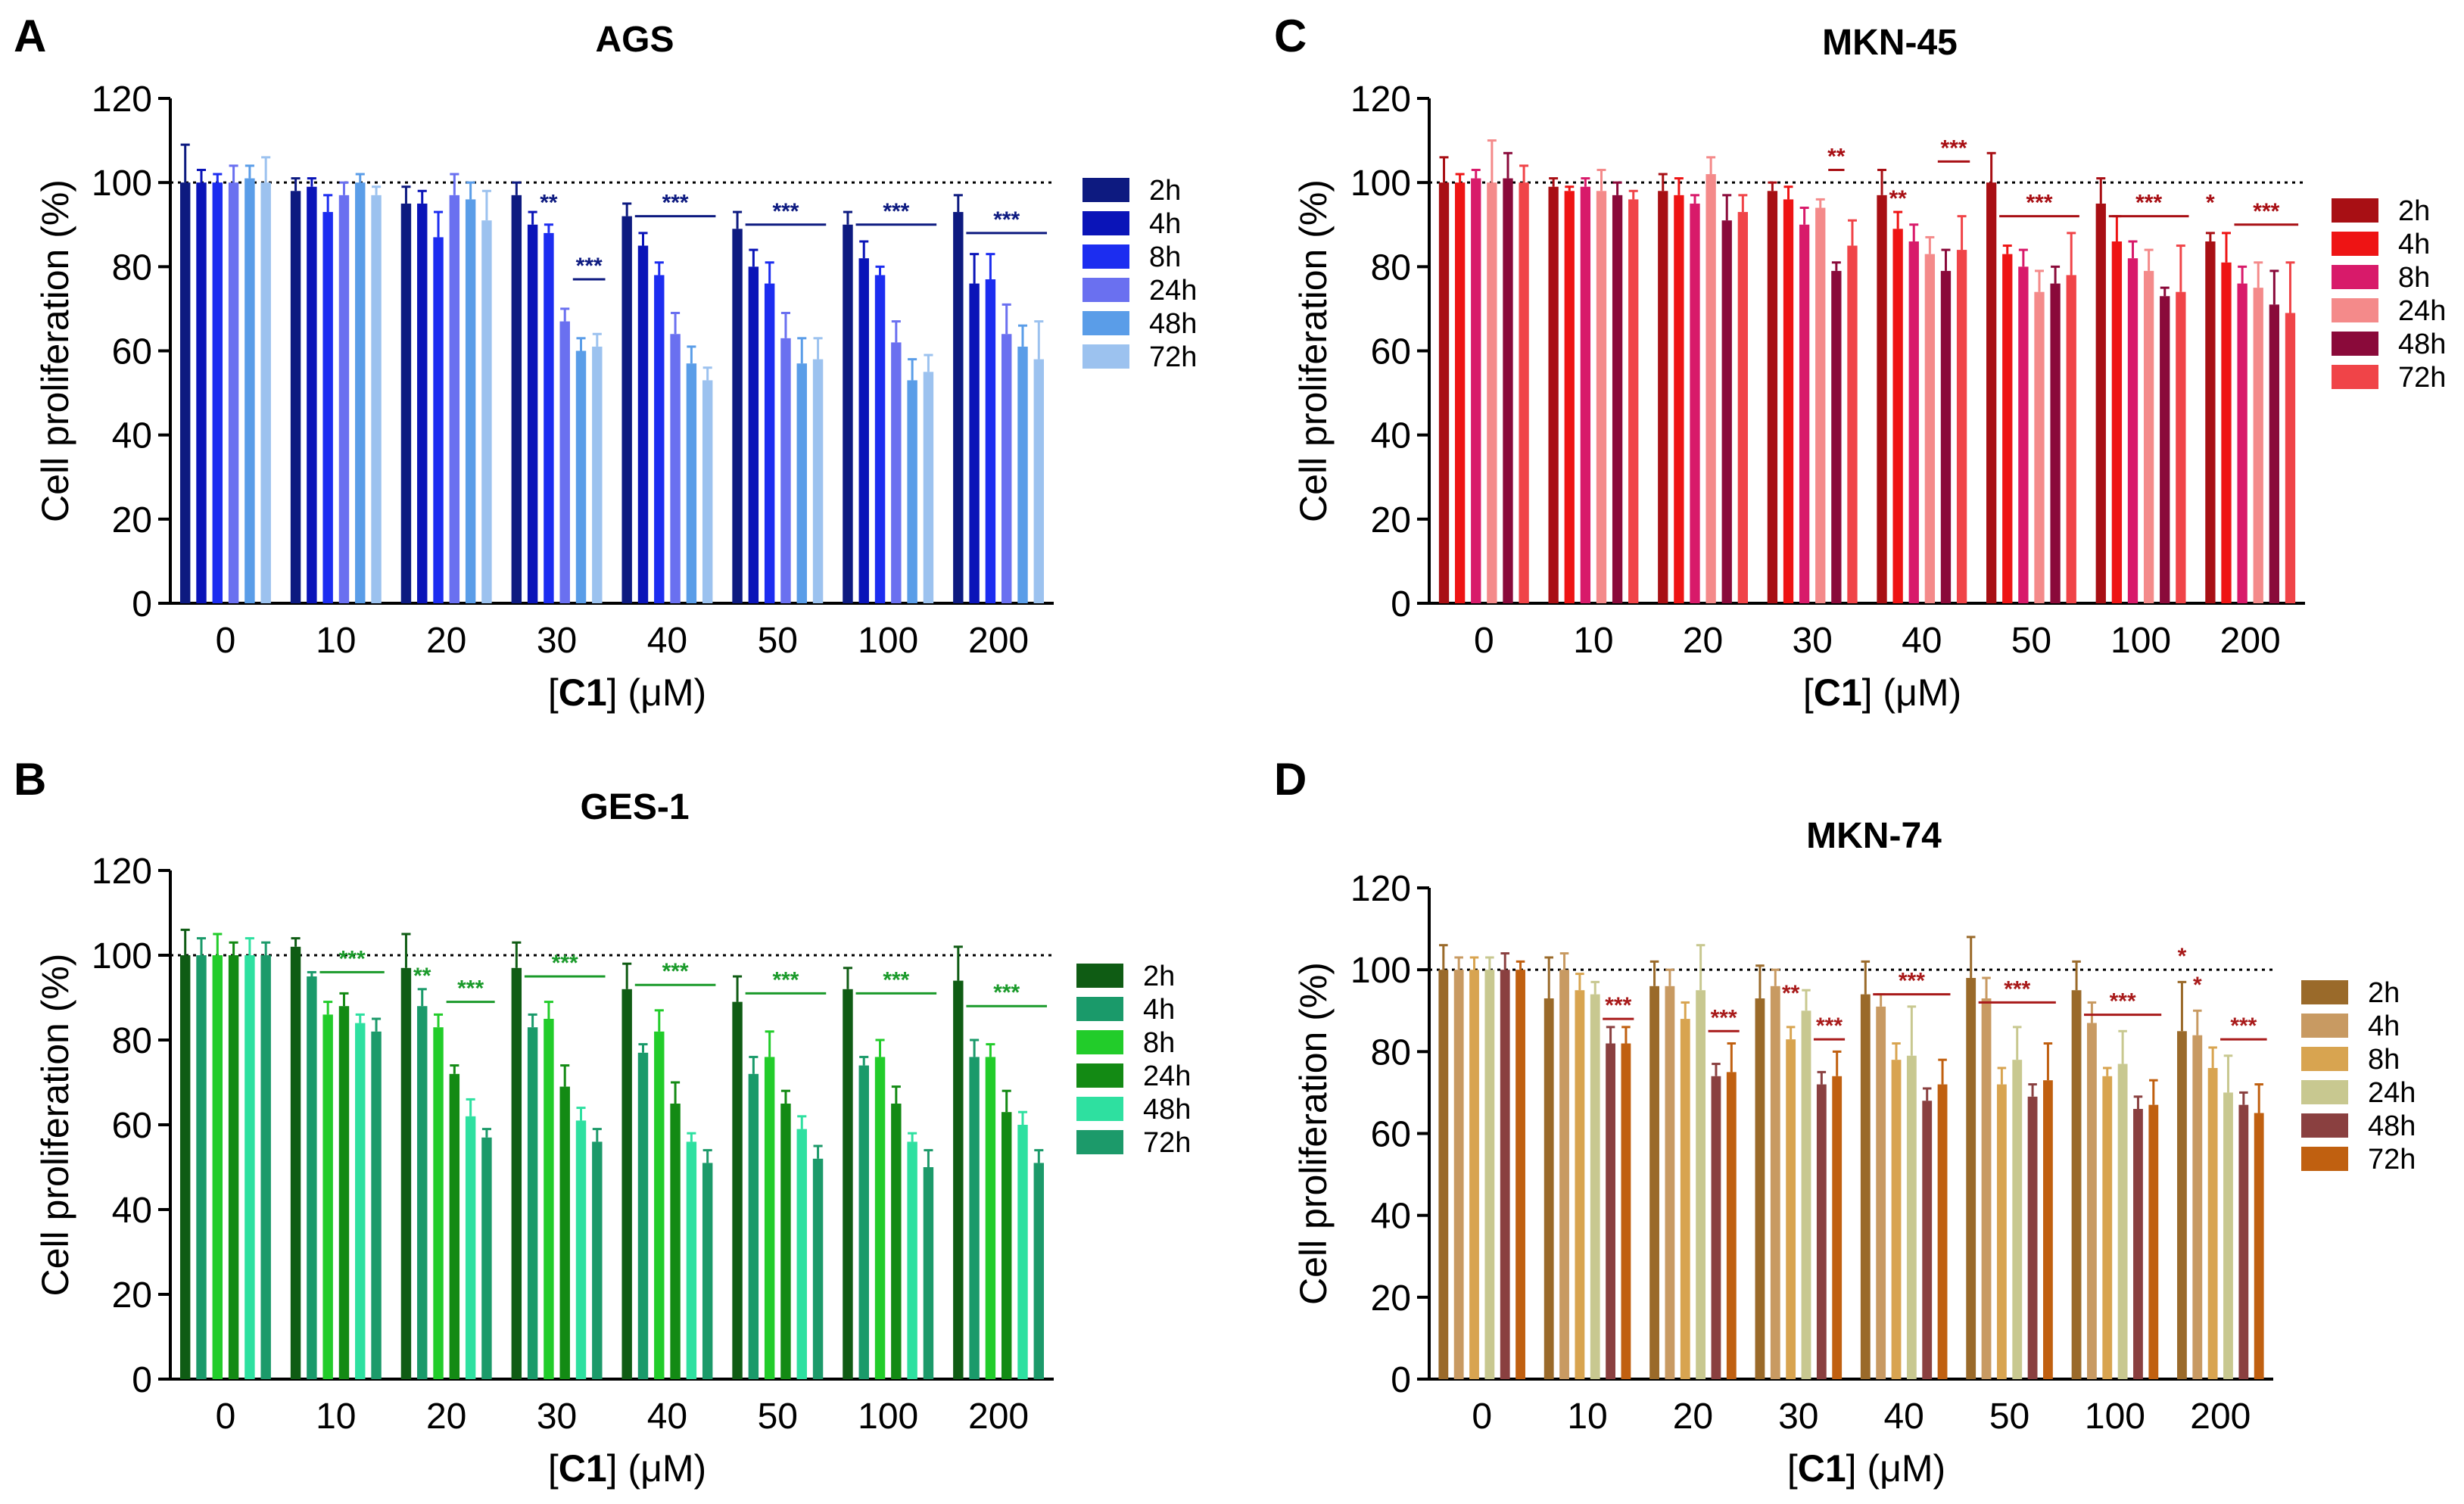 The image size is (2464, 1504). Describe the element at coordinates (1099, 1142) in the screenshot. I see `legend-swatch-72h` at that location.